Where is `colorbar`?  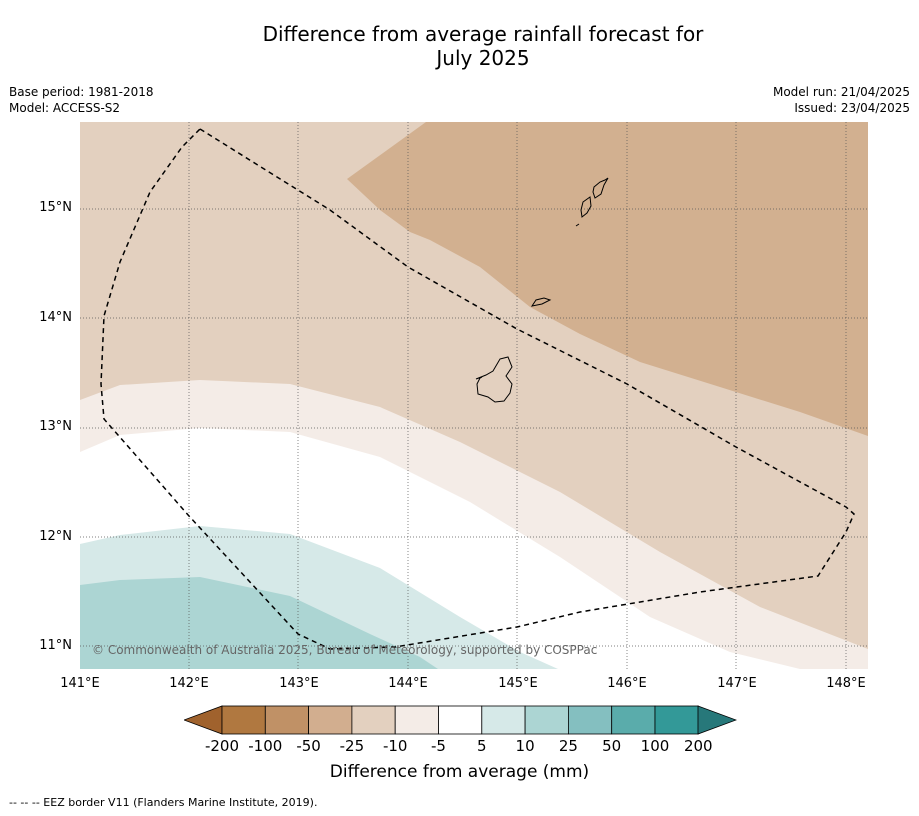
colorbar is located at coordinates (460, 720).